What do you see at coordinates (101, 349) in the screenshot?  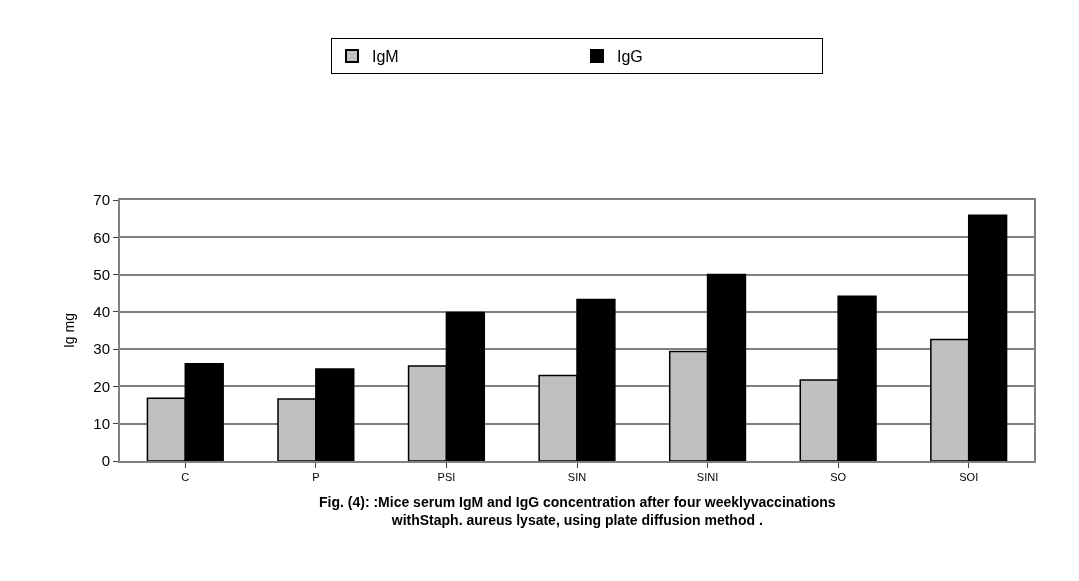 I see `y-tick-label: 30` at bounding box center [101, 349].